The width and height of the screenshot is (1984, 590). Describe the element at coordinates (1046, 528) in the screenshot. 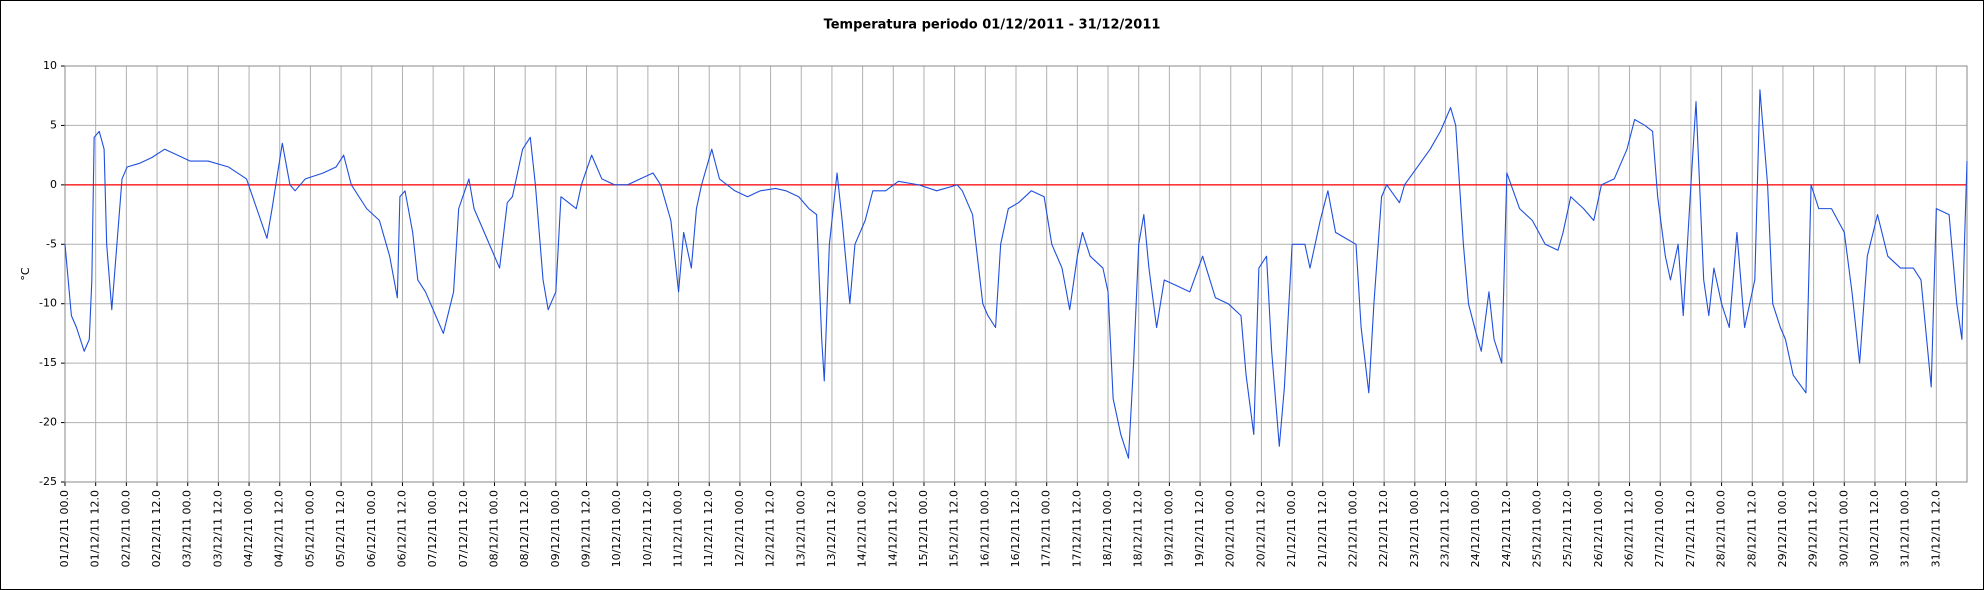

I see `x-tick-label: 17/12/11 00.0` at that location.